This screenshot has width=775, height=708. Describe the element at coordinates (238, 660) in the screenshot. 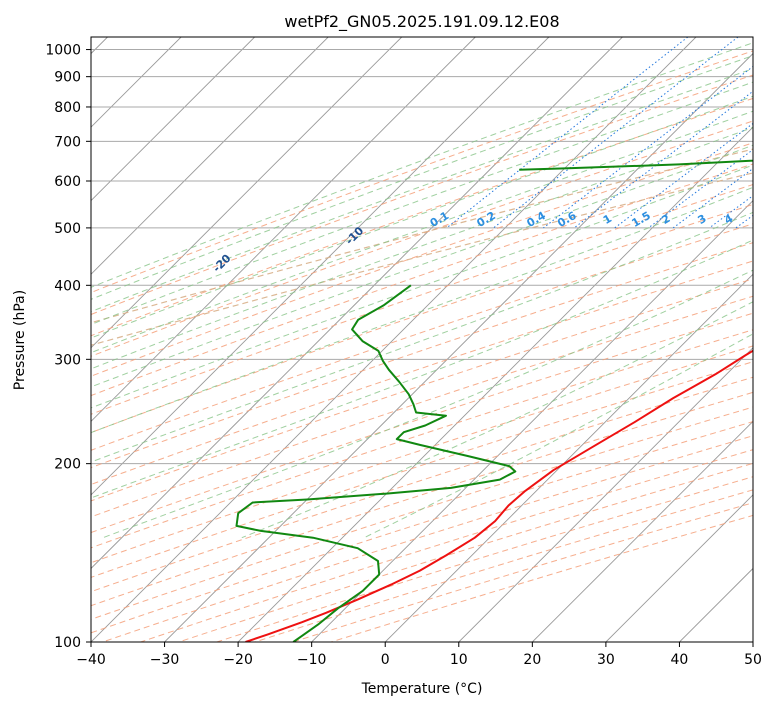

I see `x-tick-label: −20` at that location.